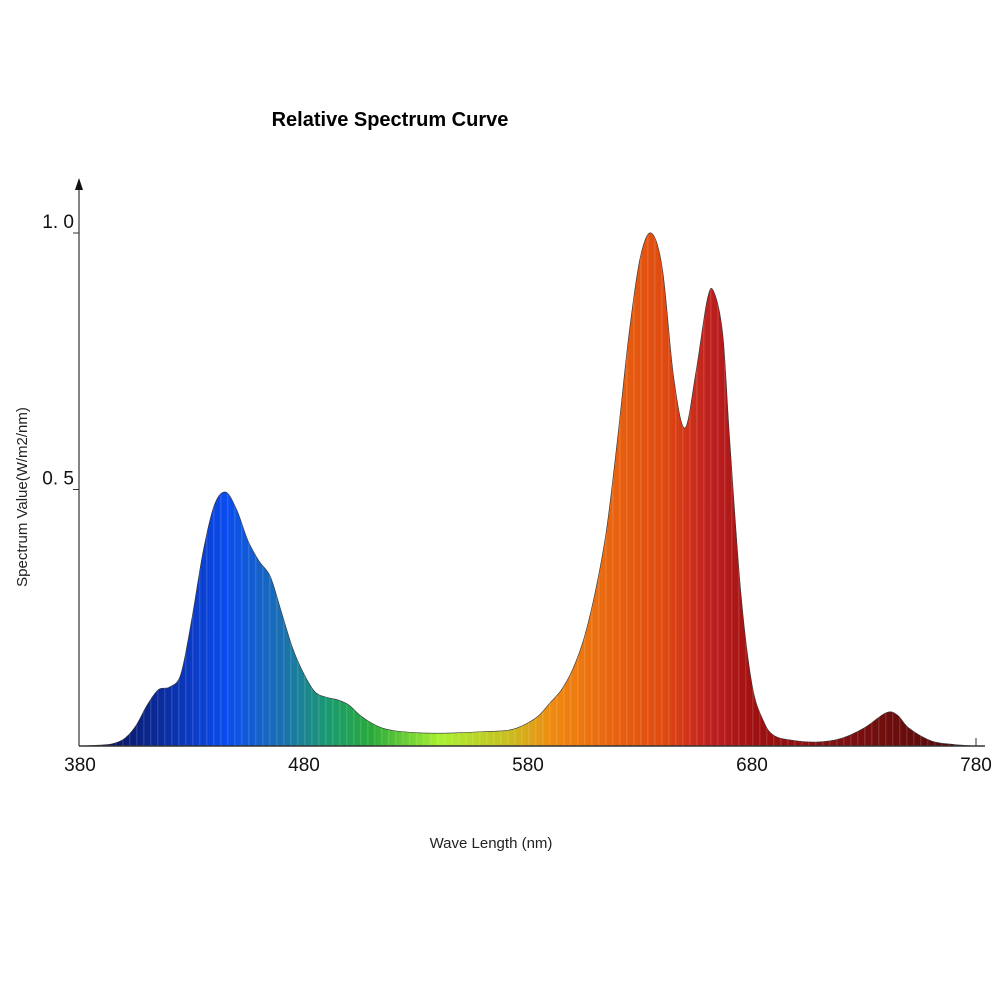 The height and width of the screenshot is (1001, 1001). What do you see at coordinates (58, 479) in the screenshot?
I see `y-tick-label: 0. 5` at bounding box center [58, 479].